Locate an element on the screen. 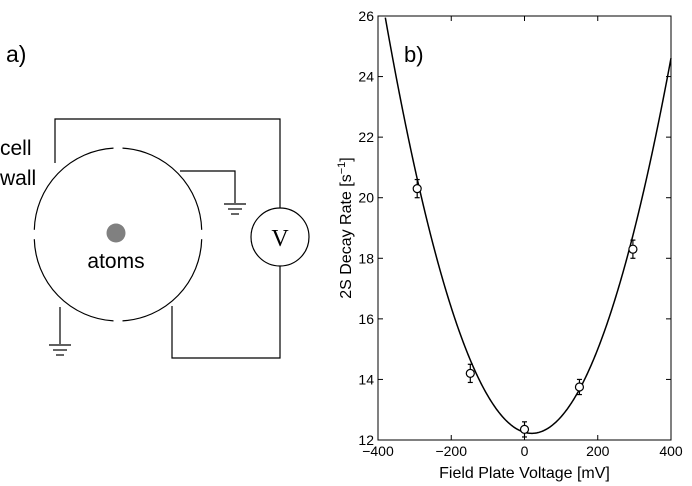  wire-bottom-loop is located at coordinates (226, 312).